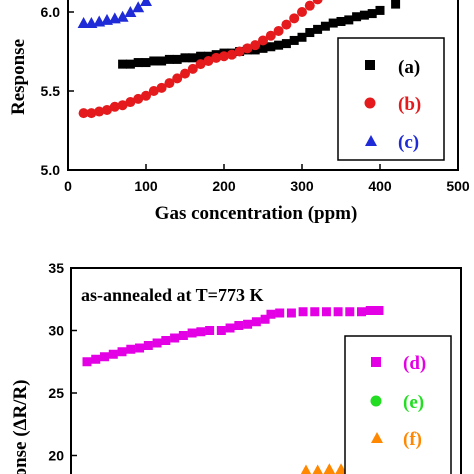  What do you see at coordinates (376, 362) in the screenshot?
I see `legend-marker-d` at bounding box center [376, 362].